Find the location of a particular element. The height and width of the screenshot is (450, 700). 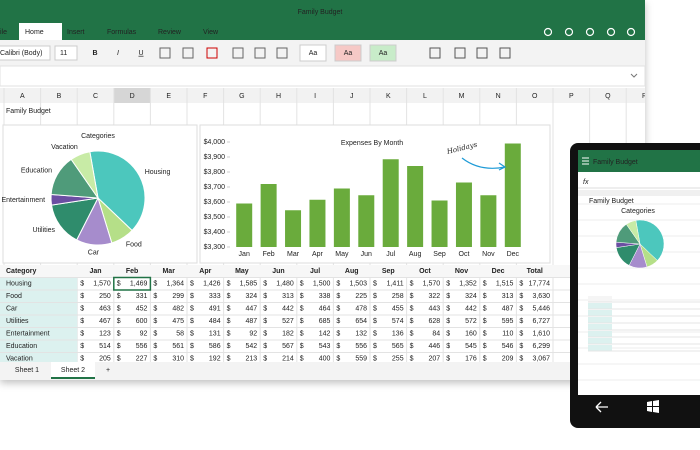

column-header: N is located at coordinates (498, 96).